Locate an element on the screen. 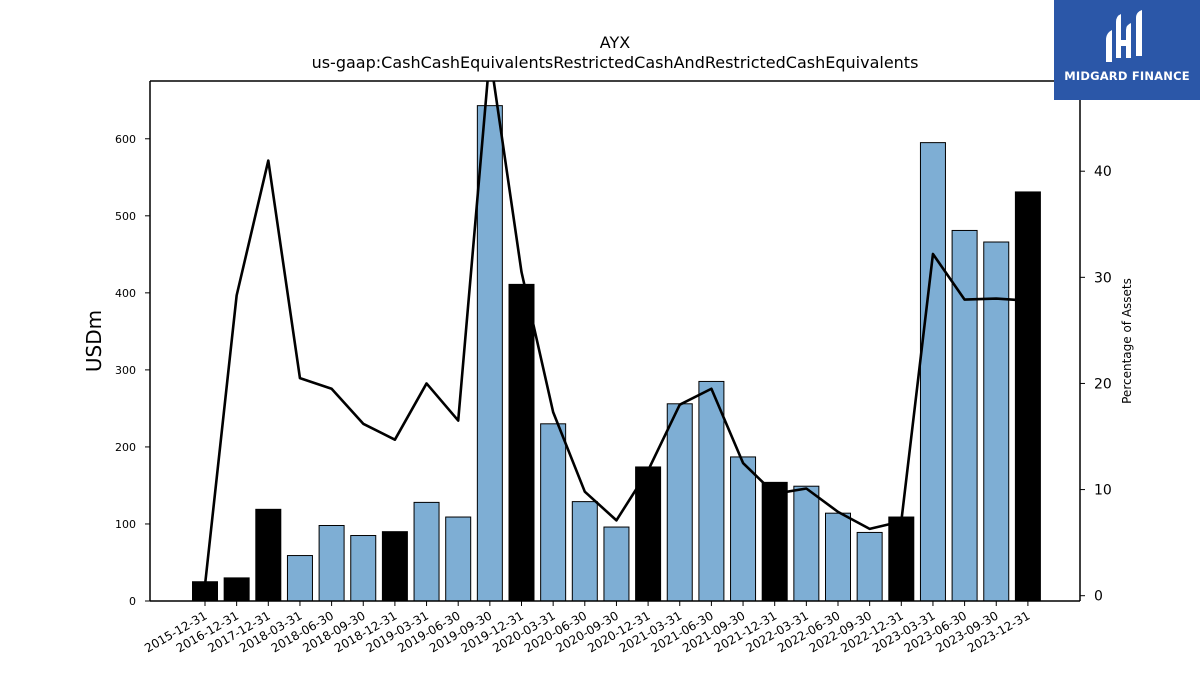 This screenshot has width=1200, height=675. y-tick-label: 600 is located at coordinates (125, 139).